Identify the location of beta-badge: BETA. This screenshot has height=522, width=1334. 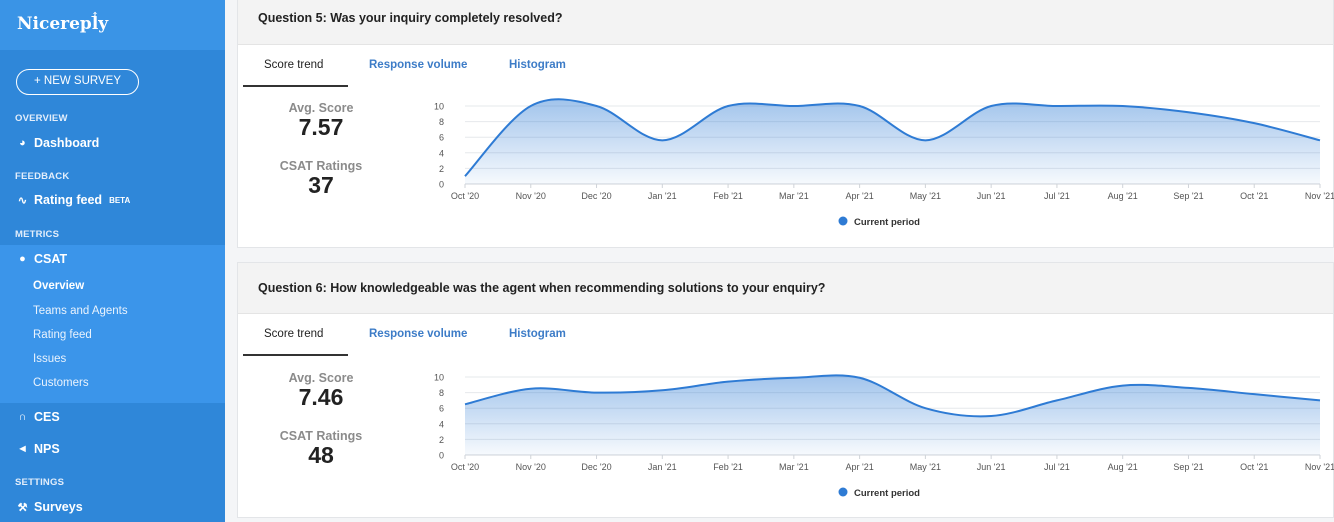
(120, 200).